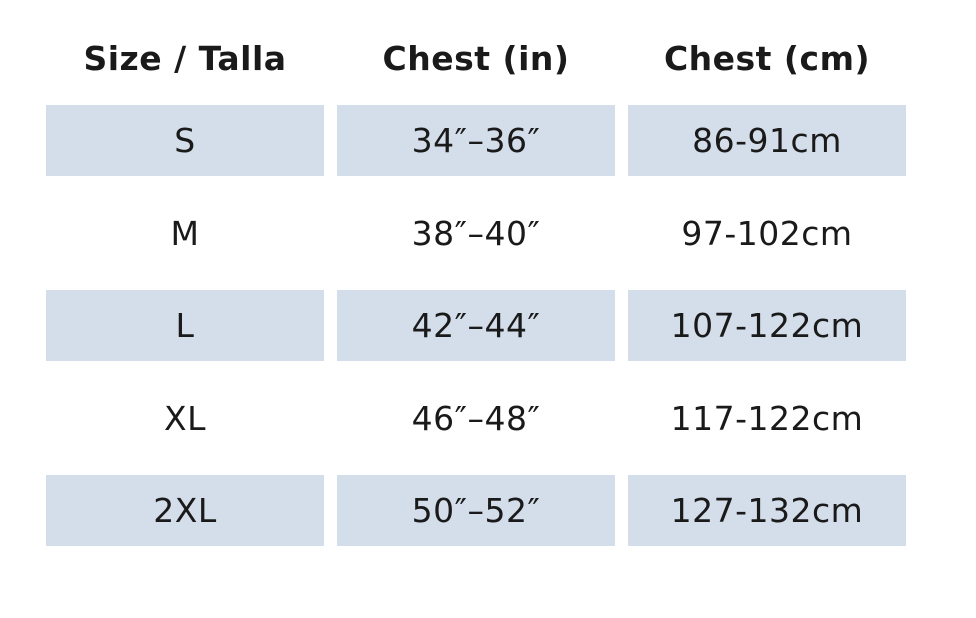  What do you see at coordinates (767, 233) in the screenshot?
I see `table-cell: 97-102cm` at bounding box center [767, 233].